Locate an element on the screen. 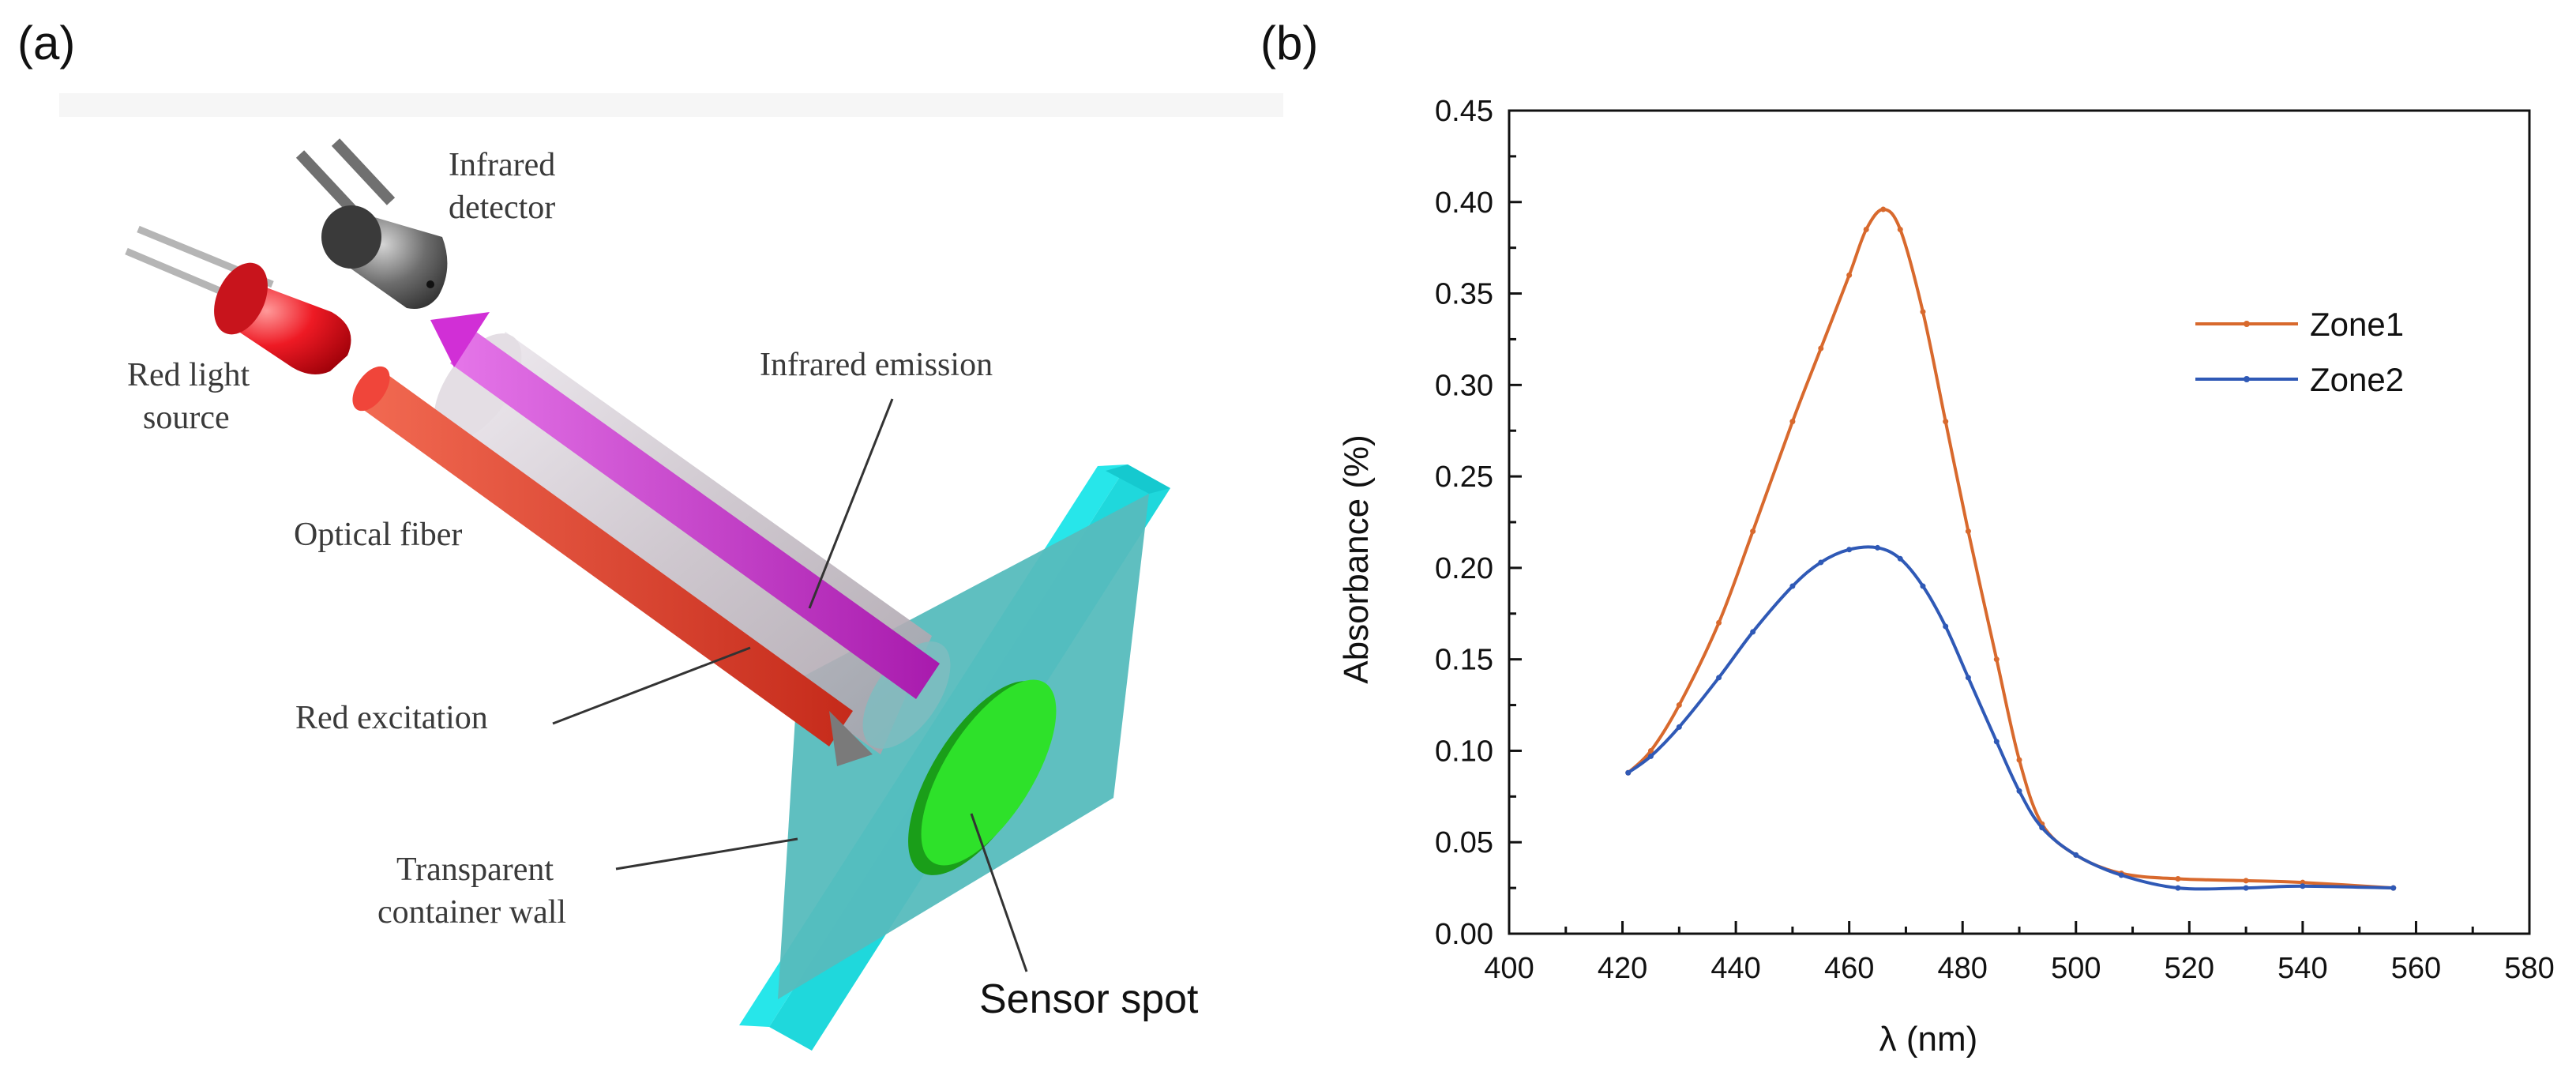 This screenshot has height=1083, width=2576. x-tick-label: 460 is located at coordinates (1849, 968).